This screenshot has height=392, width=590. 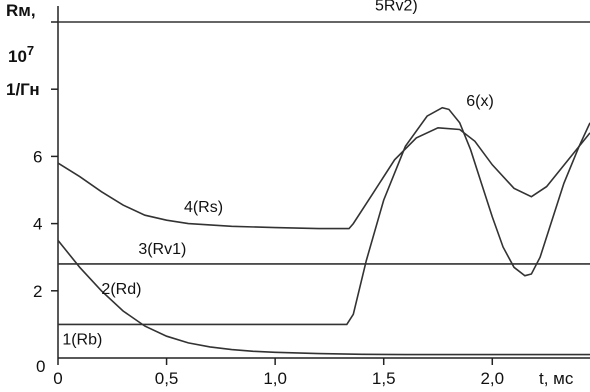 I want to click on y-axis-label-per-unit: 1/Гн, so click(x=23, y=89).